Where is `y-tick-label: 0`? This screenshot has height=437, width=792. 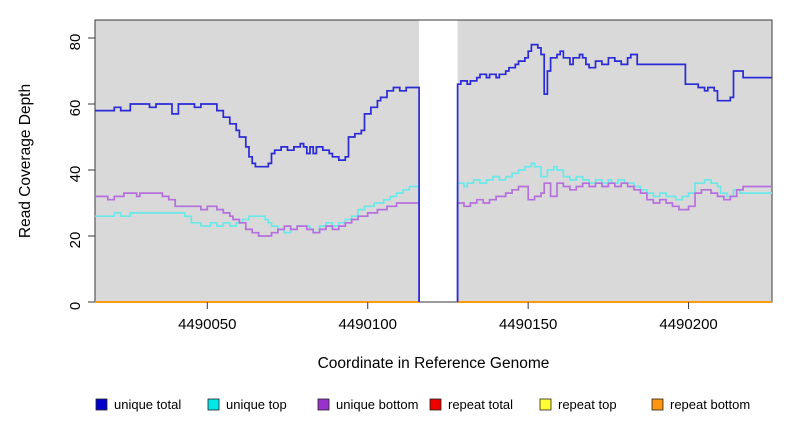 y-tick-label: 0 is located at coordinates (75, 306).